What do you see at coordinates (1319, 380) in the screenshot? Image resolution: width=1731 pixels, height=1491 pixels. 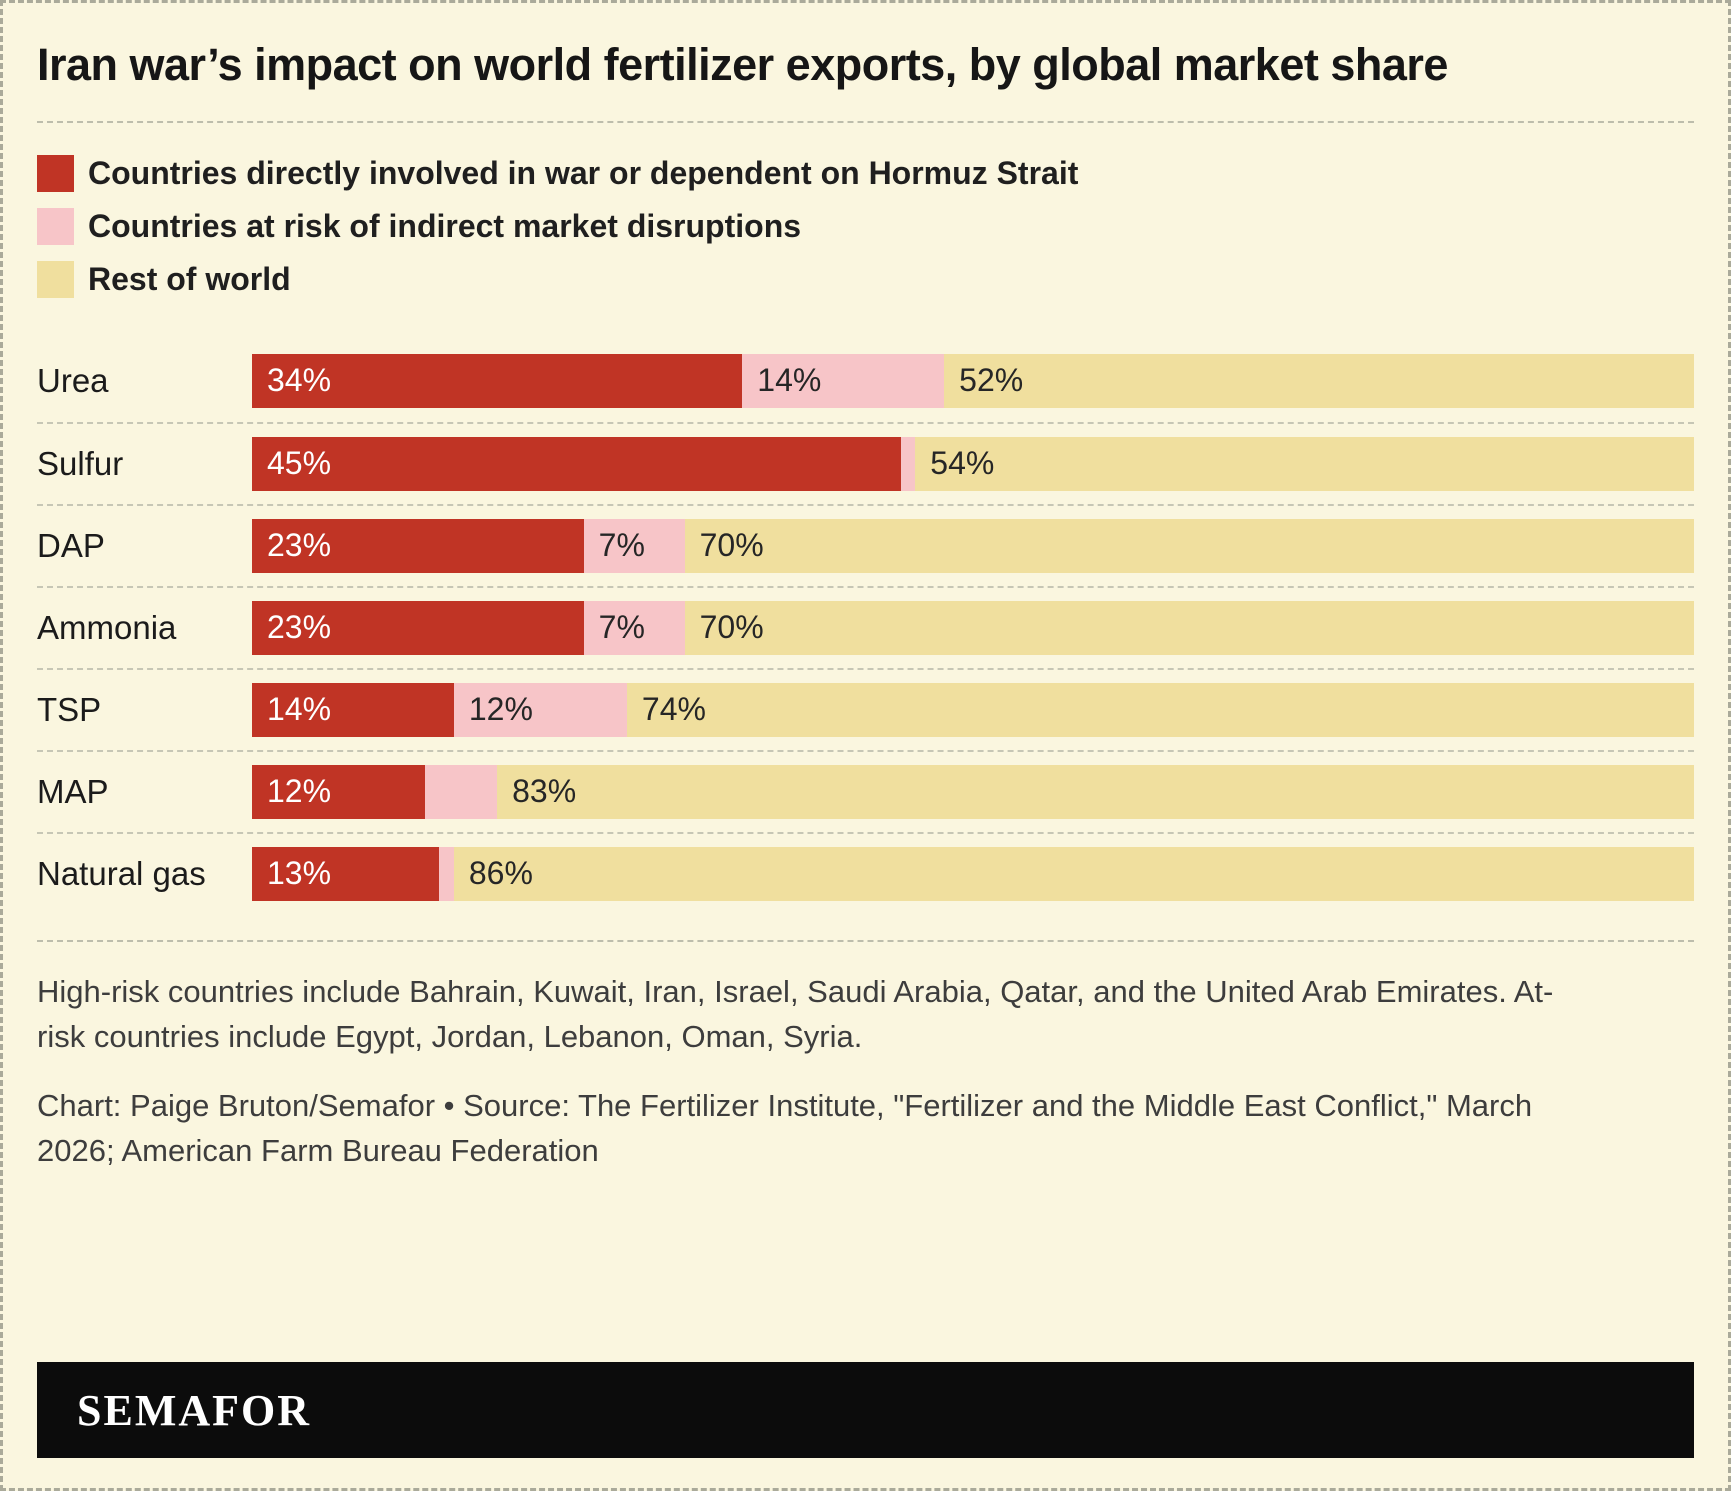 I see `bar-segment-rest: 52%` at bounding box center [1319, 380].